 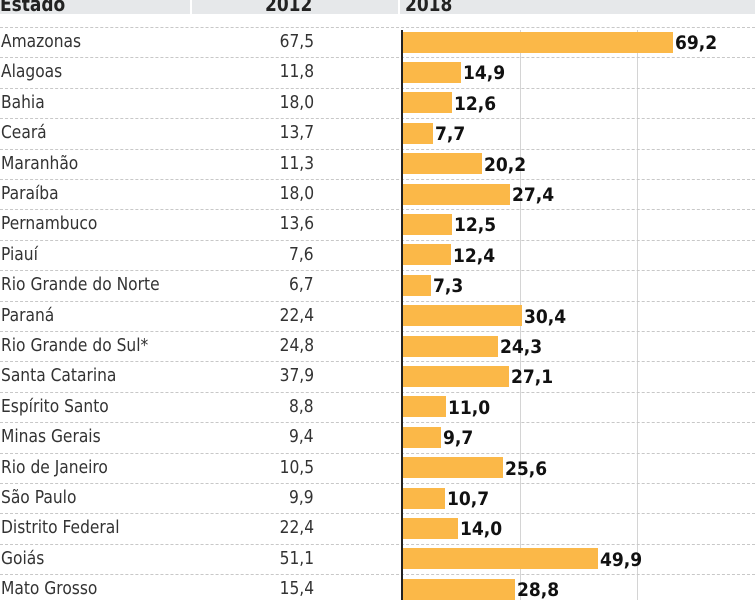 I want to click on bar-label-2018: 12,6, so click(x=475, y=103).